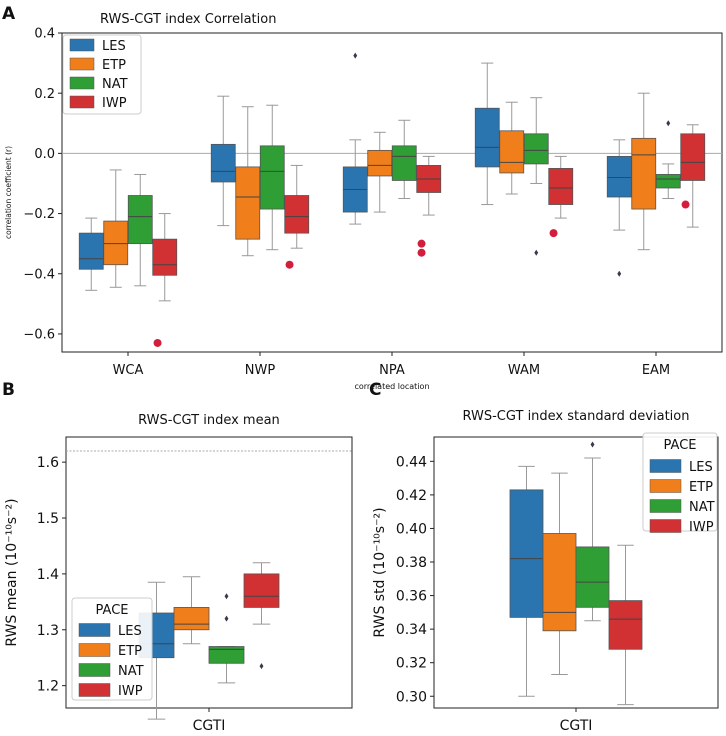 The image size is (726, 736). Describe the element at coordinates (526, 581) in the screenshot. I see `box-les-cgti` at that location.